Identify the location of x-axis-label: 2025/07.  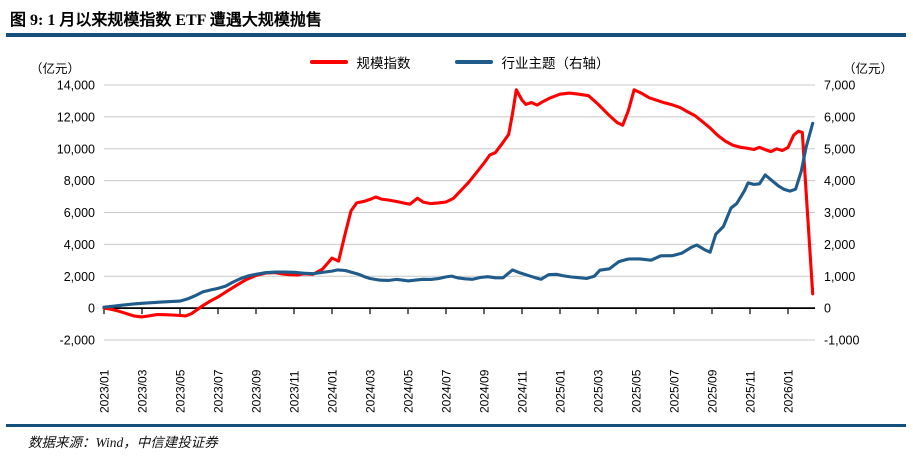
(675, 391).